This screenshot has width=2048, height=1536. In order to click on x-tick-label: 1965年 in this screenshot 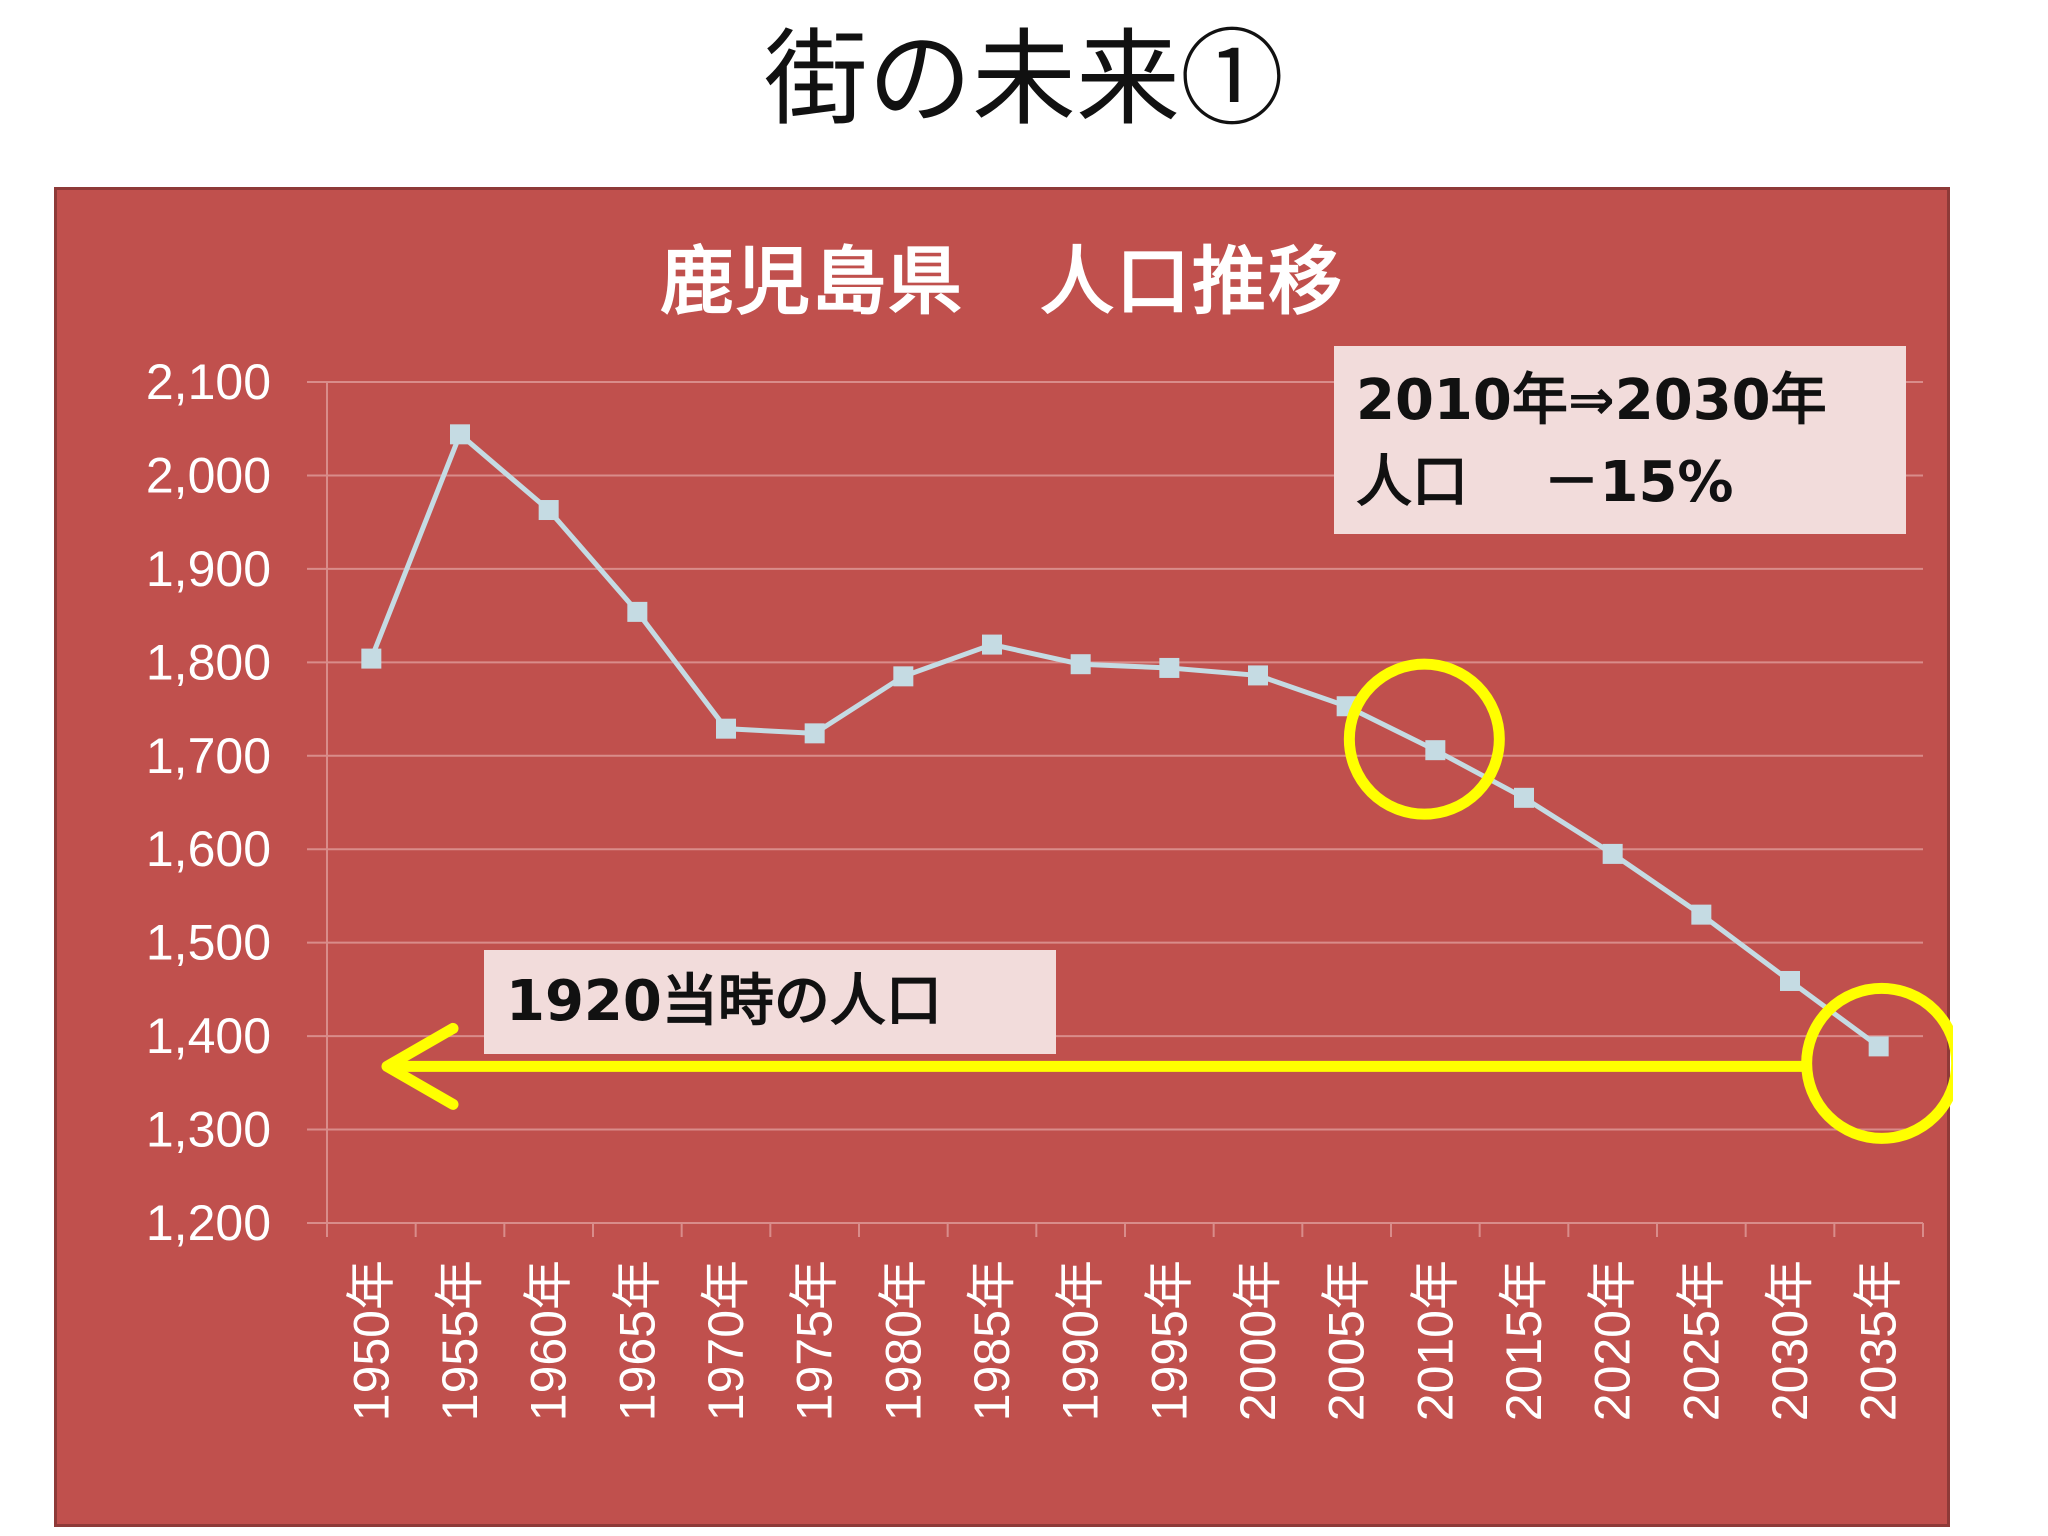, I will do `click(637, 1340)`.